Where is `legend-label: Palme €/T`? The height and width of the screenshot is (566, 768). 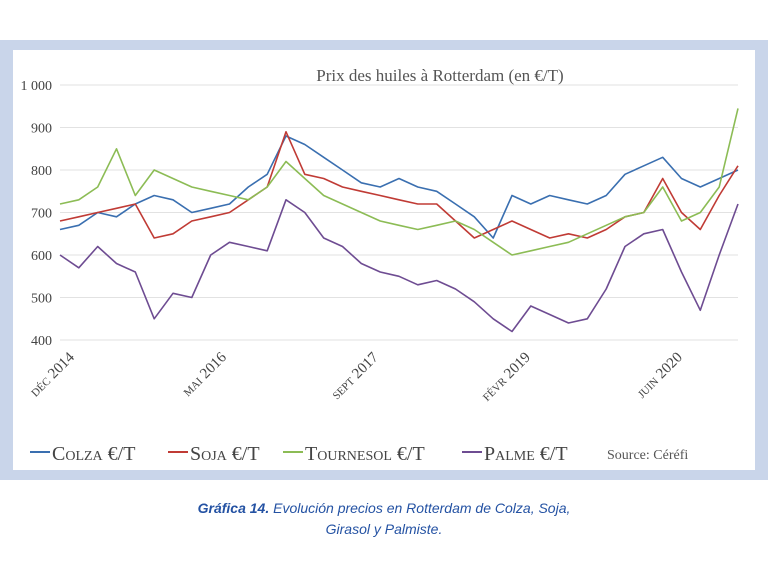 legend-label: Palme €/T is located at coordinates (526, 454).